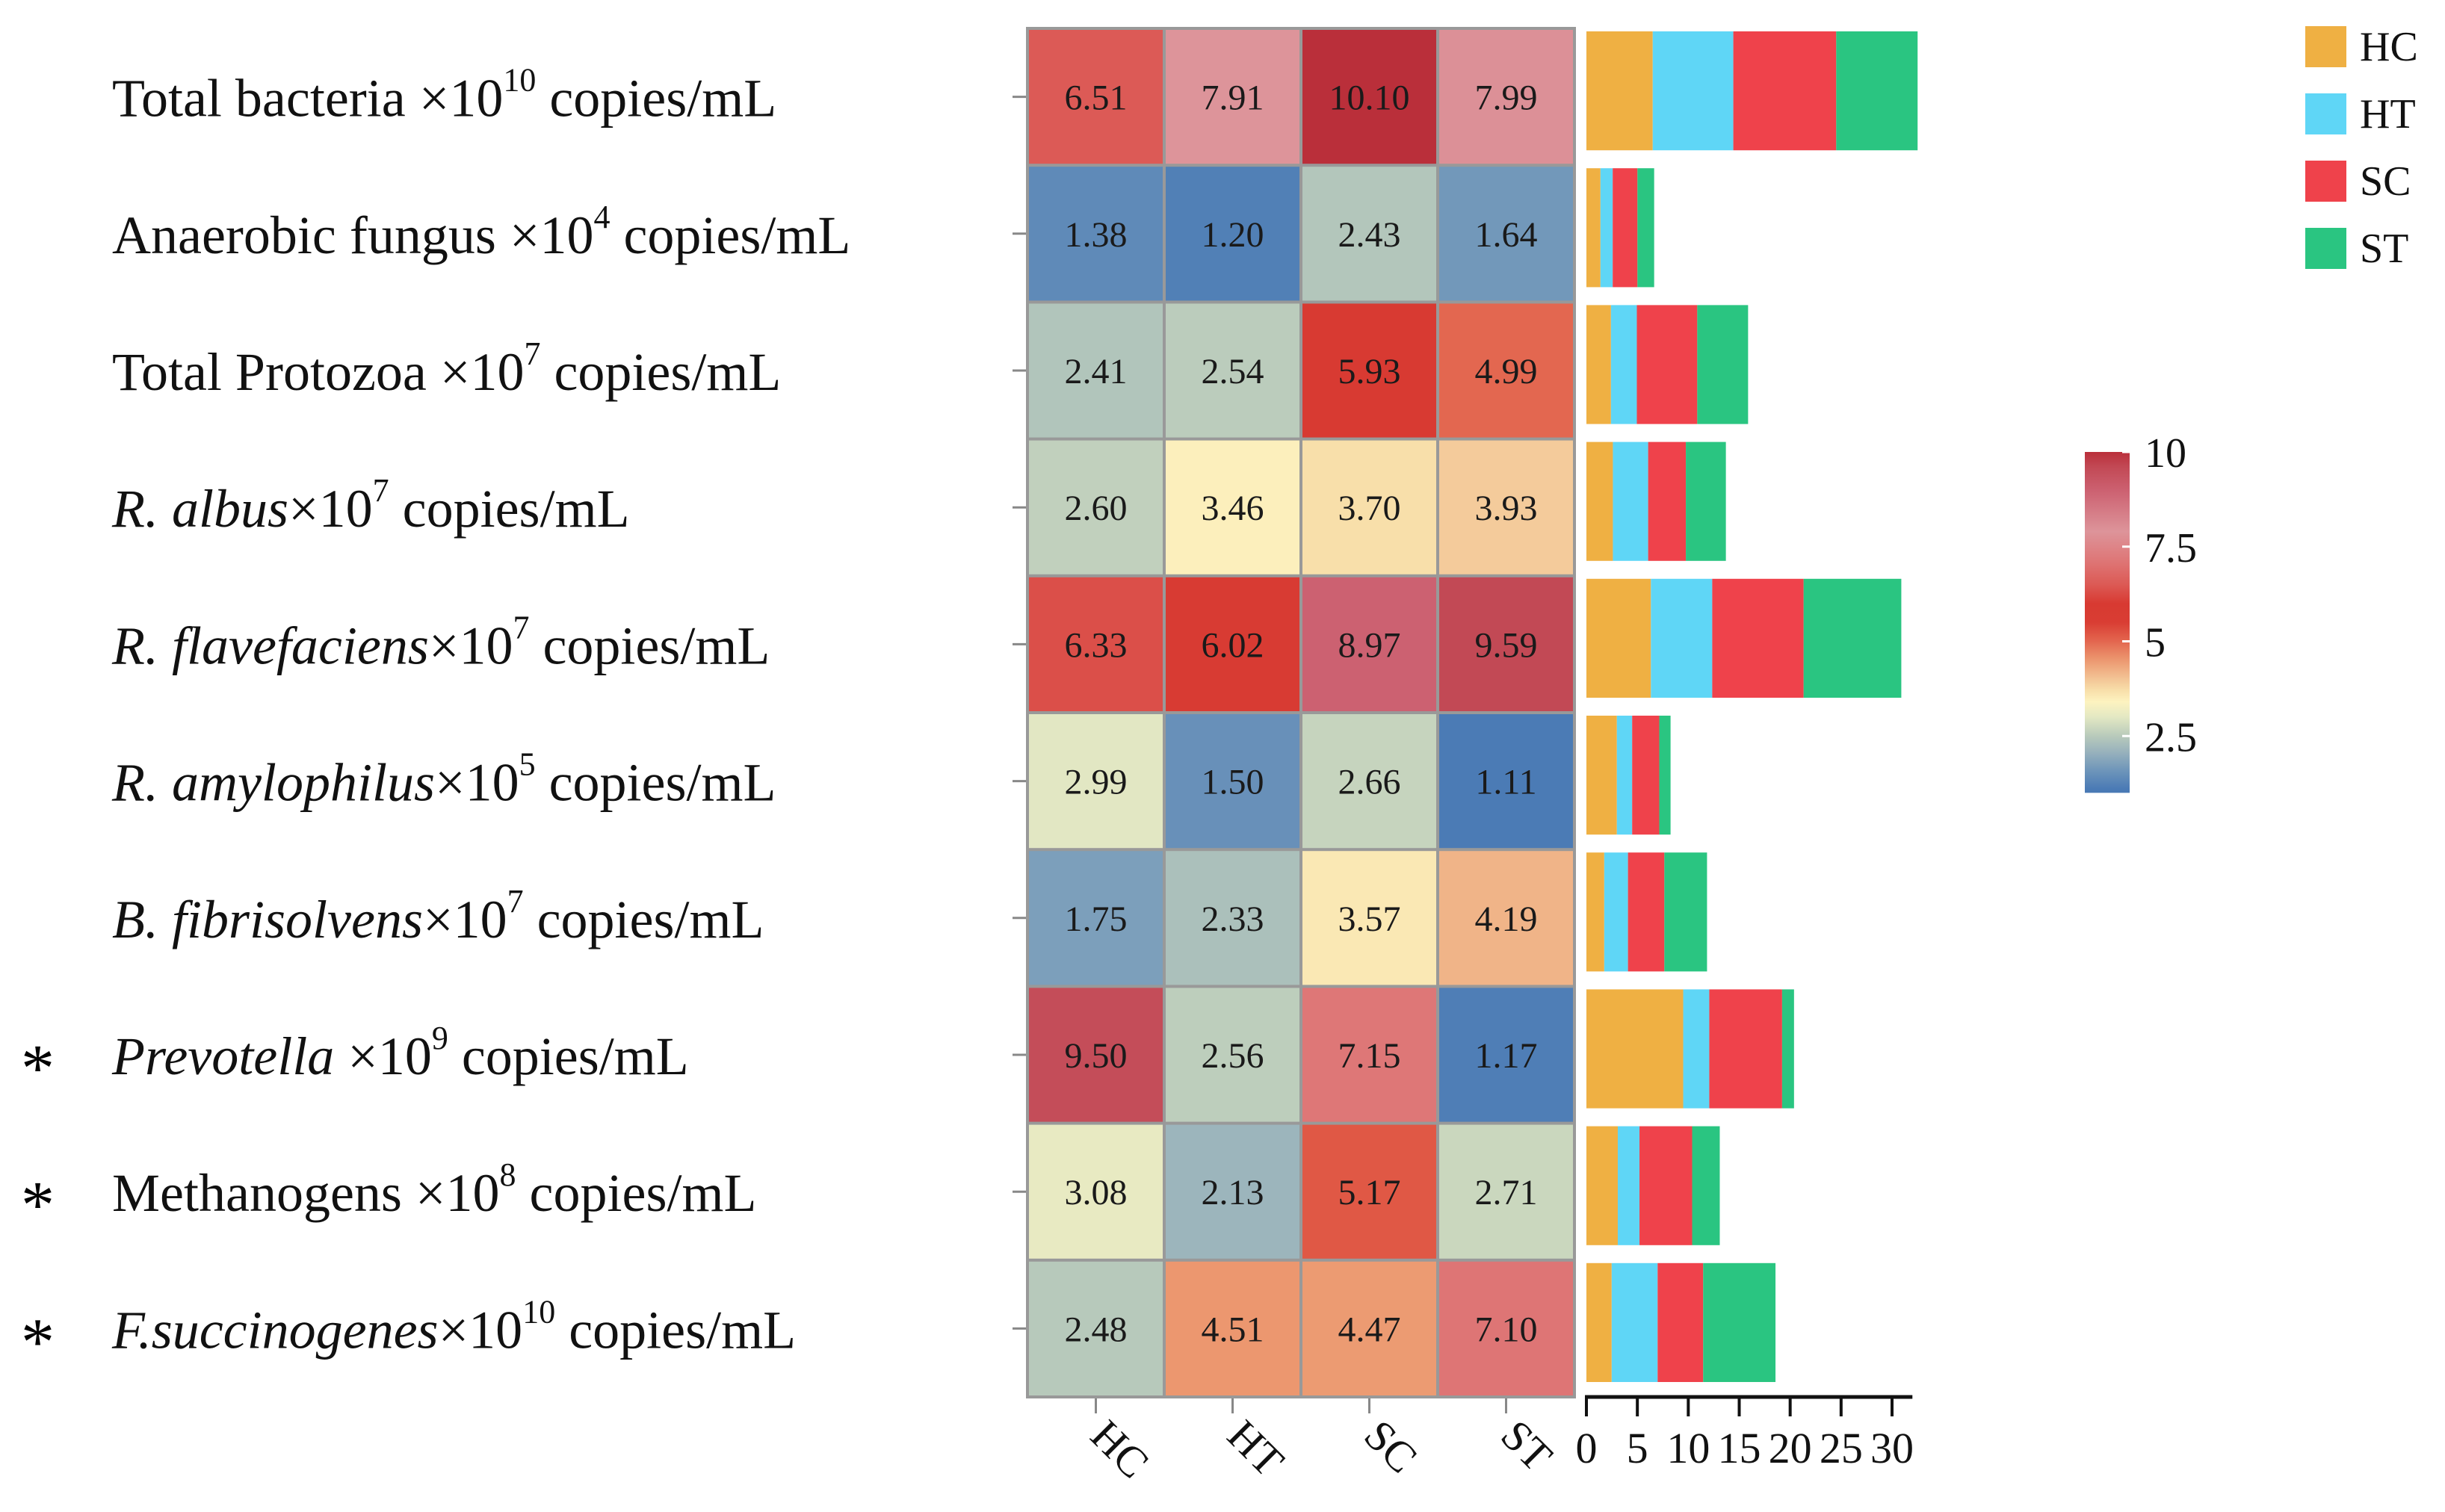  I want to click on cell-value-label: 1.38, so click(1096, 235).